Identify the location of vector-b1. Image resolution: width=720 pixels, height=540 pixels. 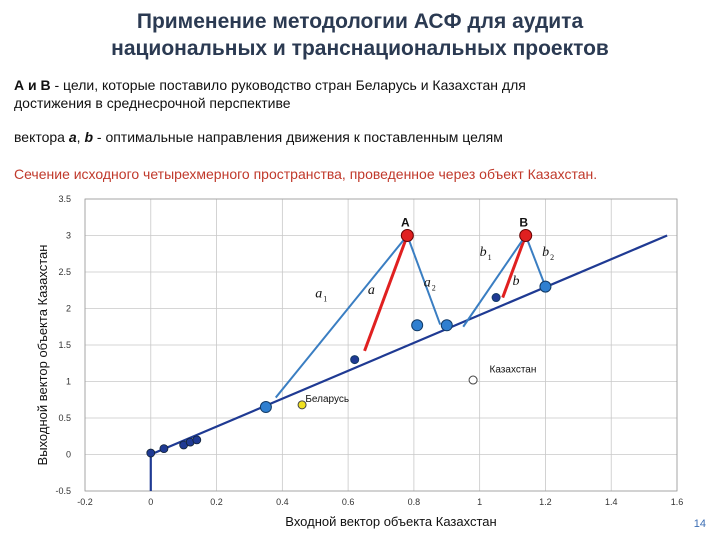
(494, 281).